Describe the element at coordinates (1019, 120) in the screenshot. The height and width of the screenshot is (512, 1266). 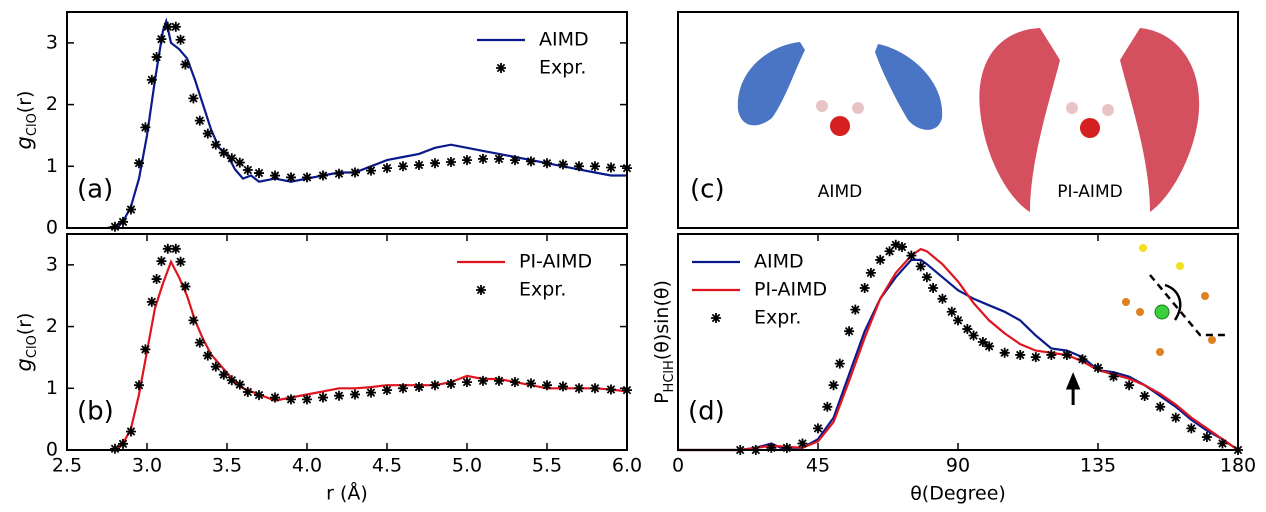
I see `isosurface` at that location.